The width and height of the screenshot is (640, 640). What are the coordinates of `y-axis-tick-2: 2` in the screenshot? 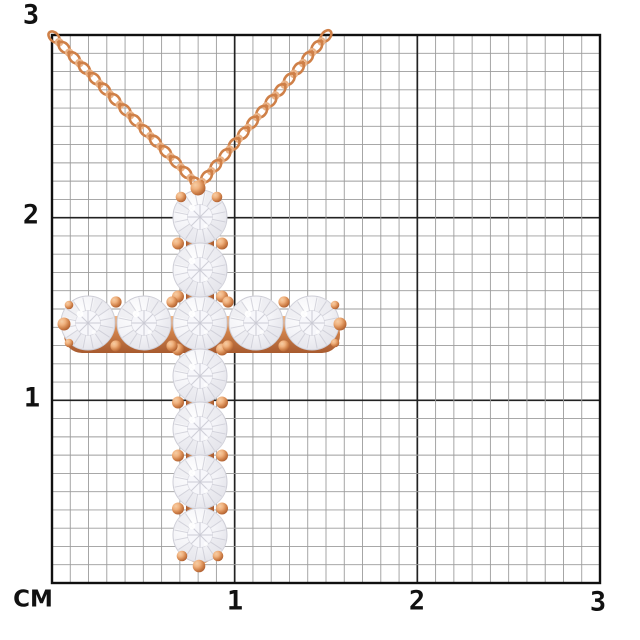 It's located at (31, 215).